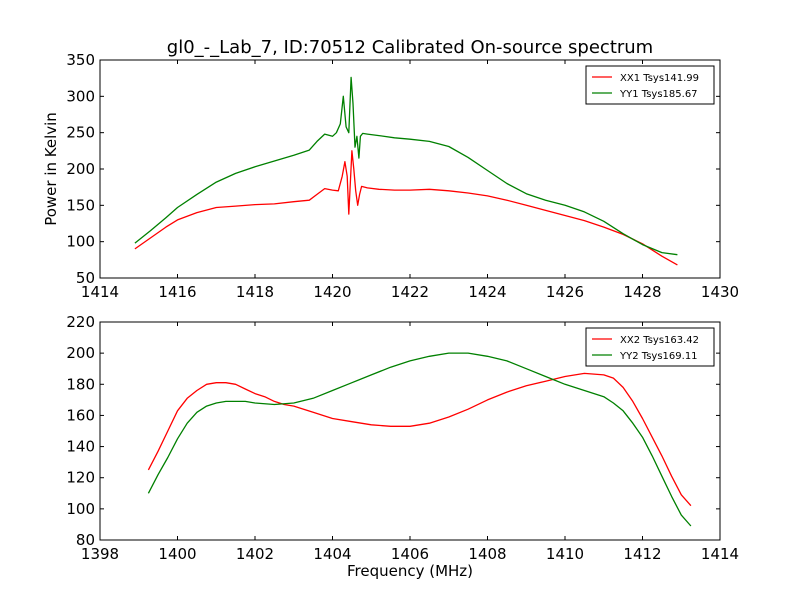  What do you see at coordinates (487, 554) in the screenshot?
I see `x-tick-label: 1408` at bounding box center [487, 554].